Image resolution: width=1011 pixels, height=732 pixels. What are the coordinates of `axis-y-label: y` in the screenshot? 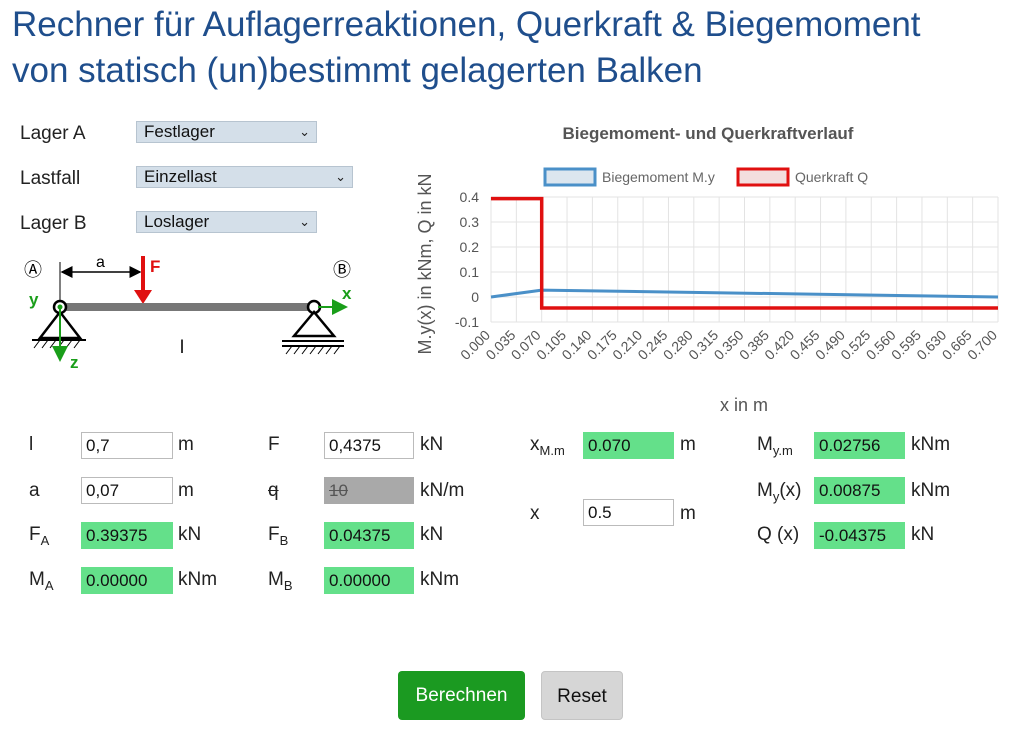 It's located at (34, 299).